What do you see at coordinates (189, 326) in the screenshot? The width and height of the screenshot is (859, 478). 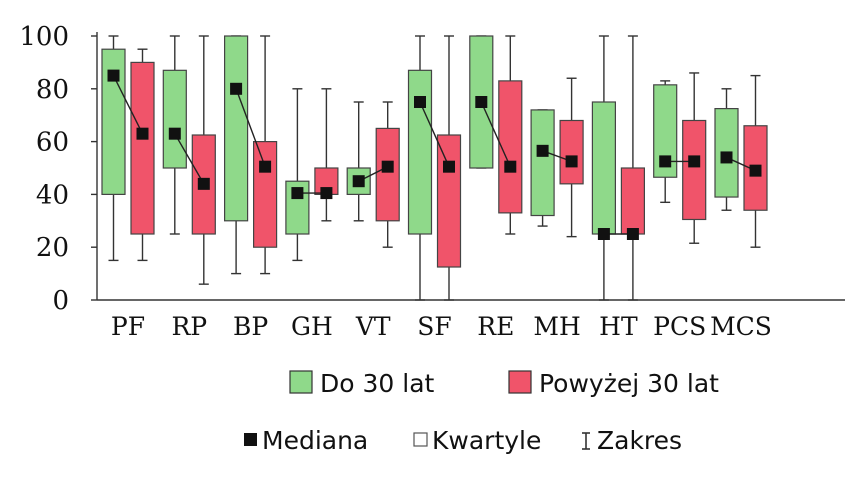 I see `x-tick-label-rp: RP` at bounding box center [189, 326].